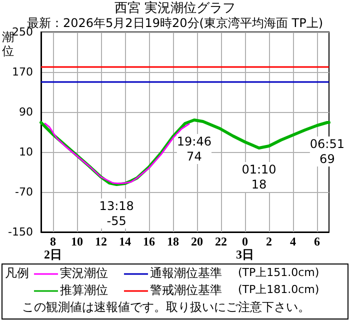 This screenshot has height=320, width=350. What do you see at coordinates (221, 241) in the screenshot?
I see `x-tick-label: 22` at bounding box center [221, 241].